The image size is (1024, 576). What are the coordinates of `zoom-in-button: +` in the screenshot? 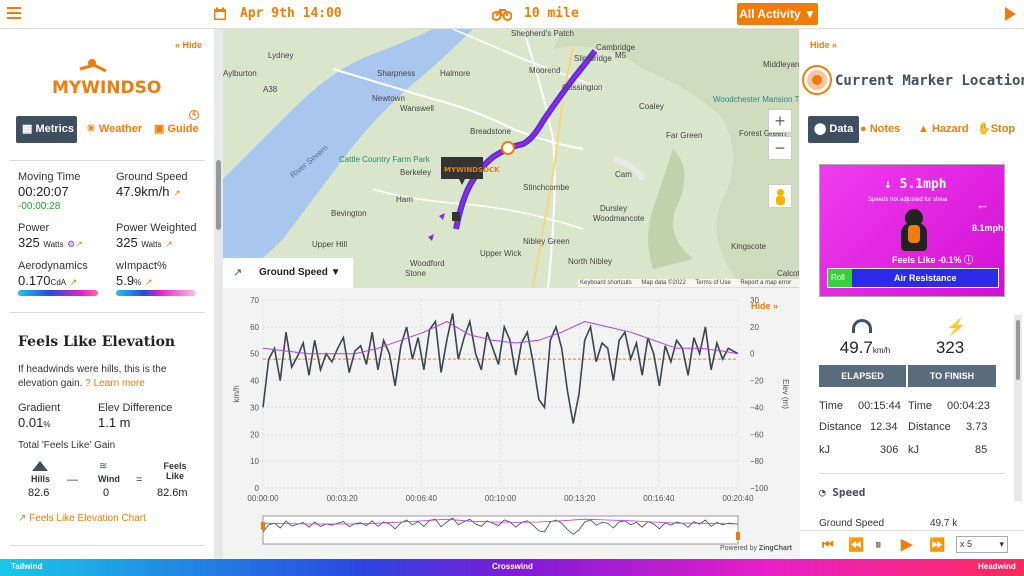 It's located at (780, 121).